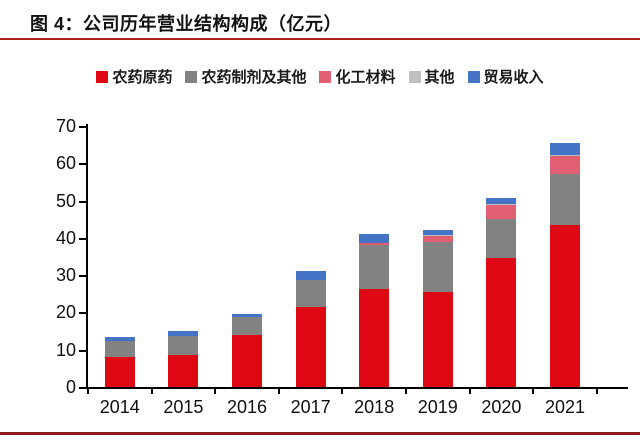 This screenshot has width=640, height=444. What do you see at coordinates (119, 407) in the screenshot?
I see `x-axis-label: 2014` at bounding box center [119, 407].